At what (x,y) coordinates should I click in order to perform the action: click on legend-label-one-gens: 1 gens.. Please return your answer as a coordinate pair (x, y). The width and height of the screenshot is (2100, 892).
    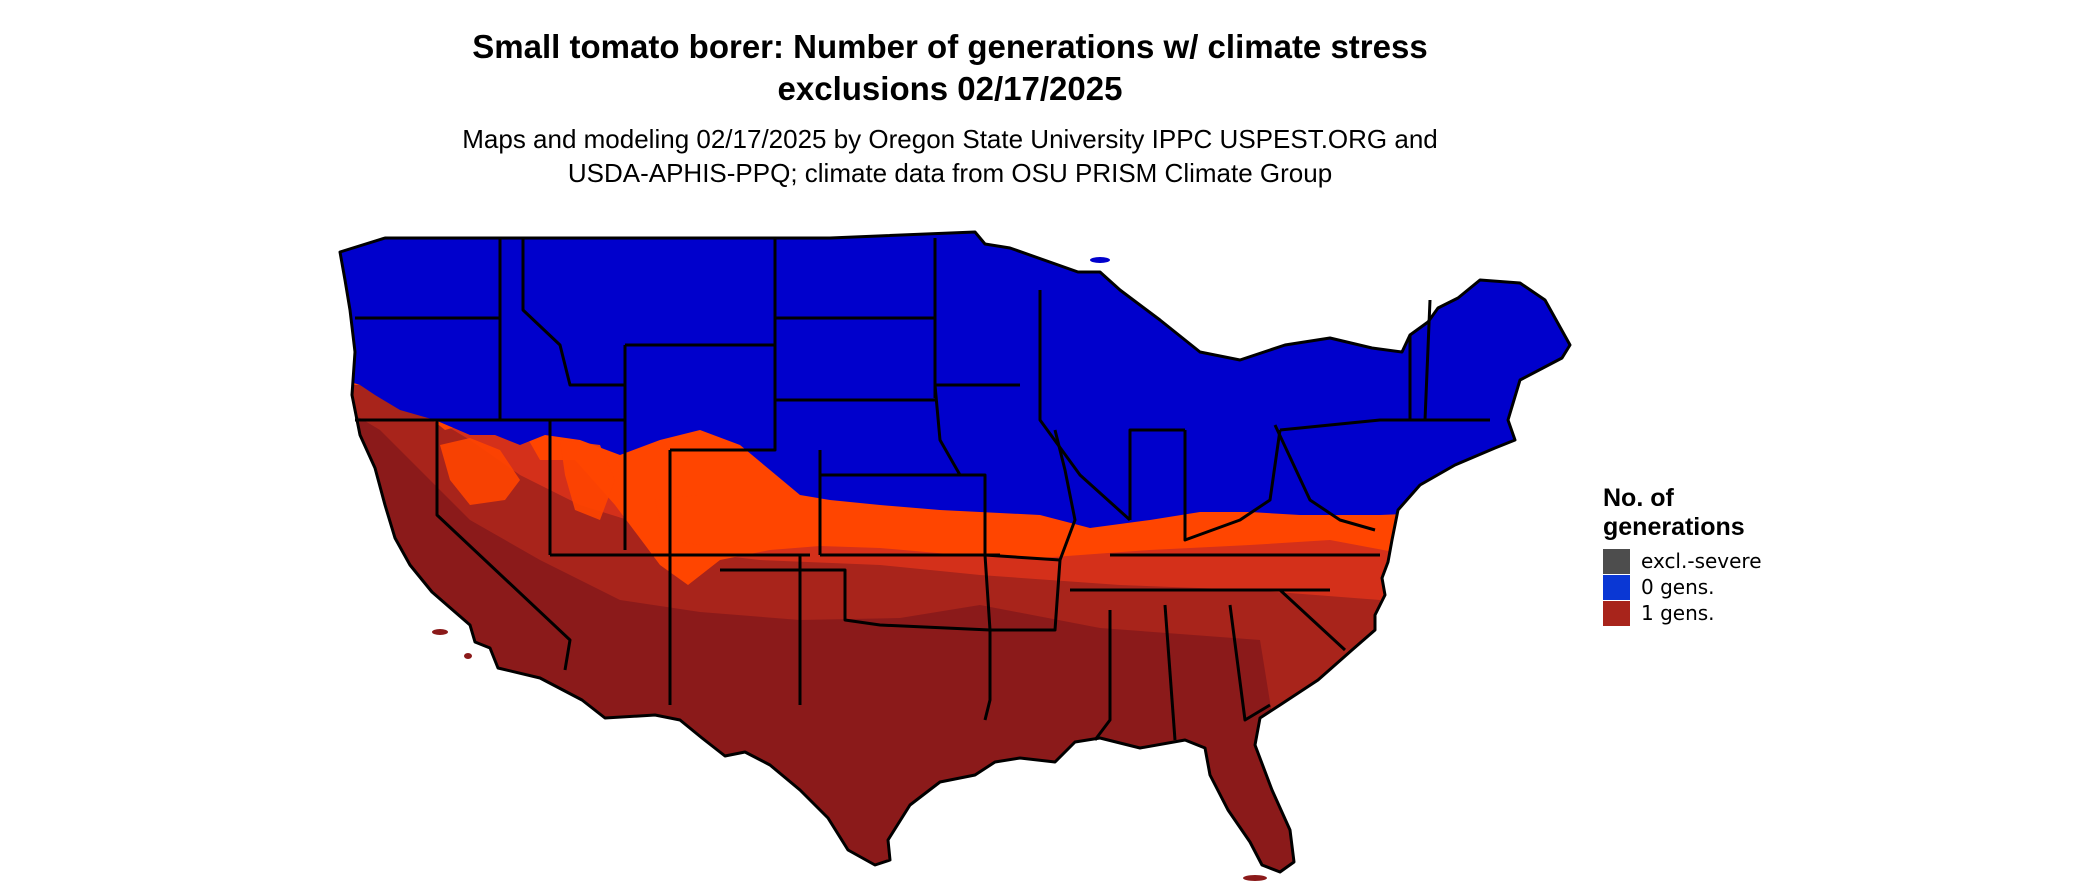
    Looking at the image, I should click on (1678, 613).